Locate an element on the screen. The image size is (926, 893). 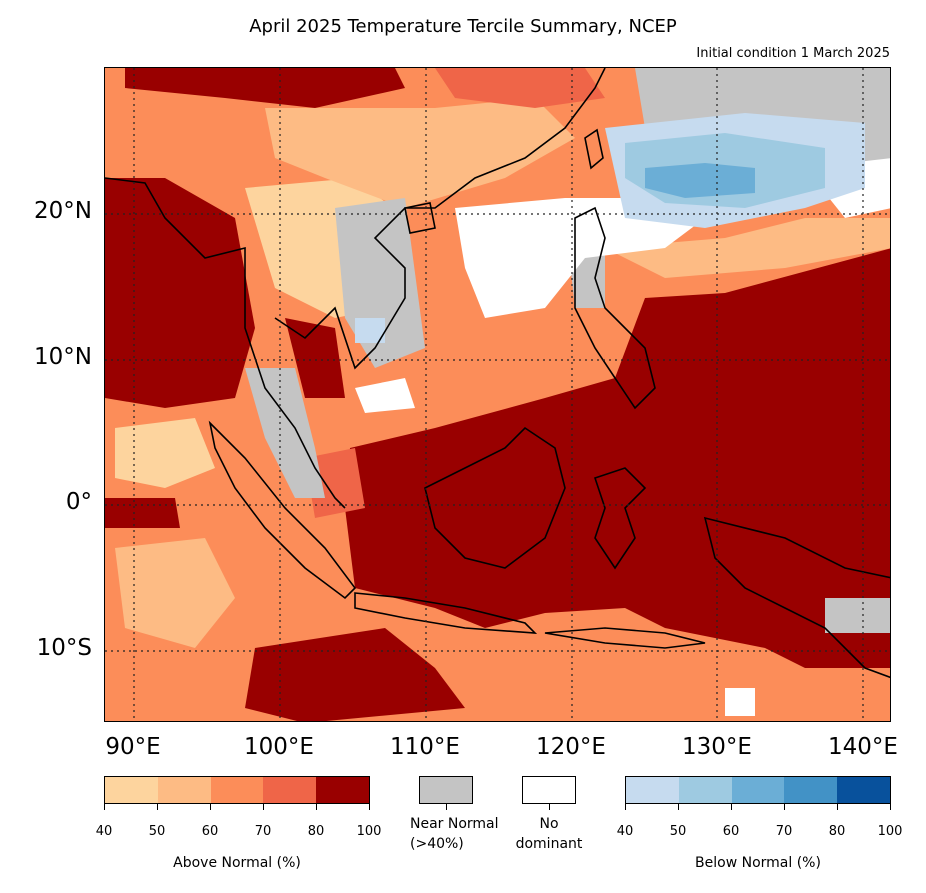
coastline-borneo is located at coordinates (495, 497).